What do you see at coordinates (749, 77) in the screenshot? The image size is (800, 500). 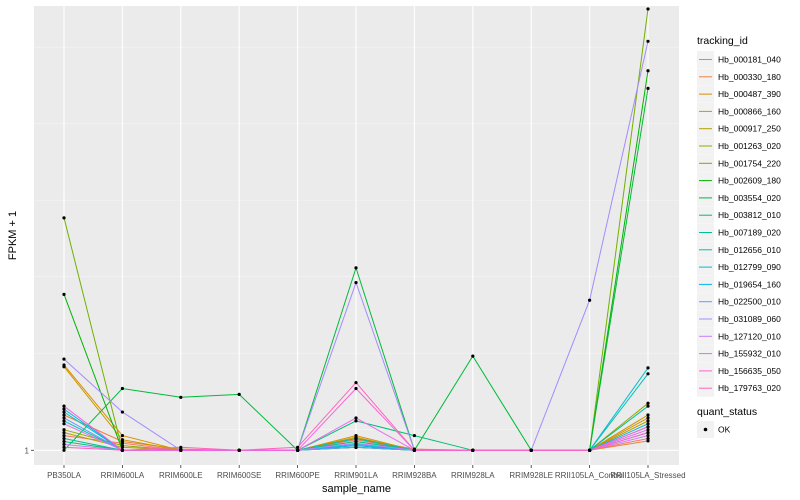 I see `legend-label-Hb_000330_180: Hb_000330_180` at bounding box center [749, 77].